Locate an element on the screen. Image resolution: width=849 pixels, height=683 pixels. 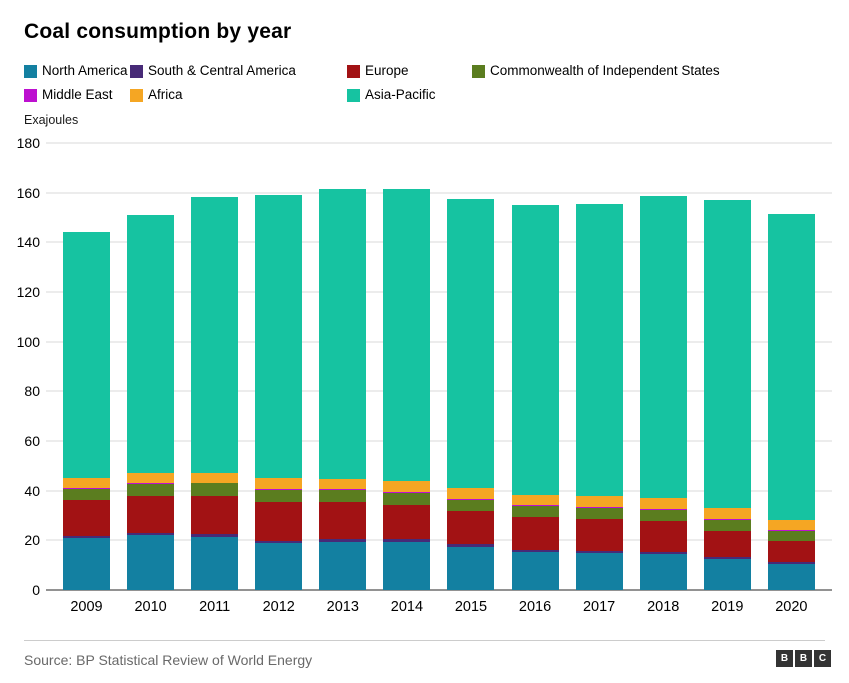
legend-label: South & Central America is located at coordinates (222, 70).